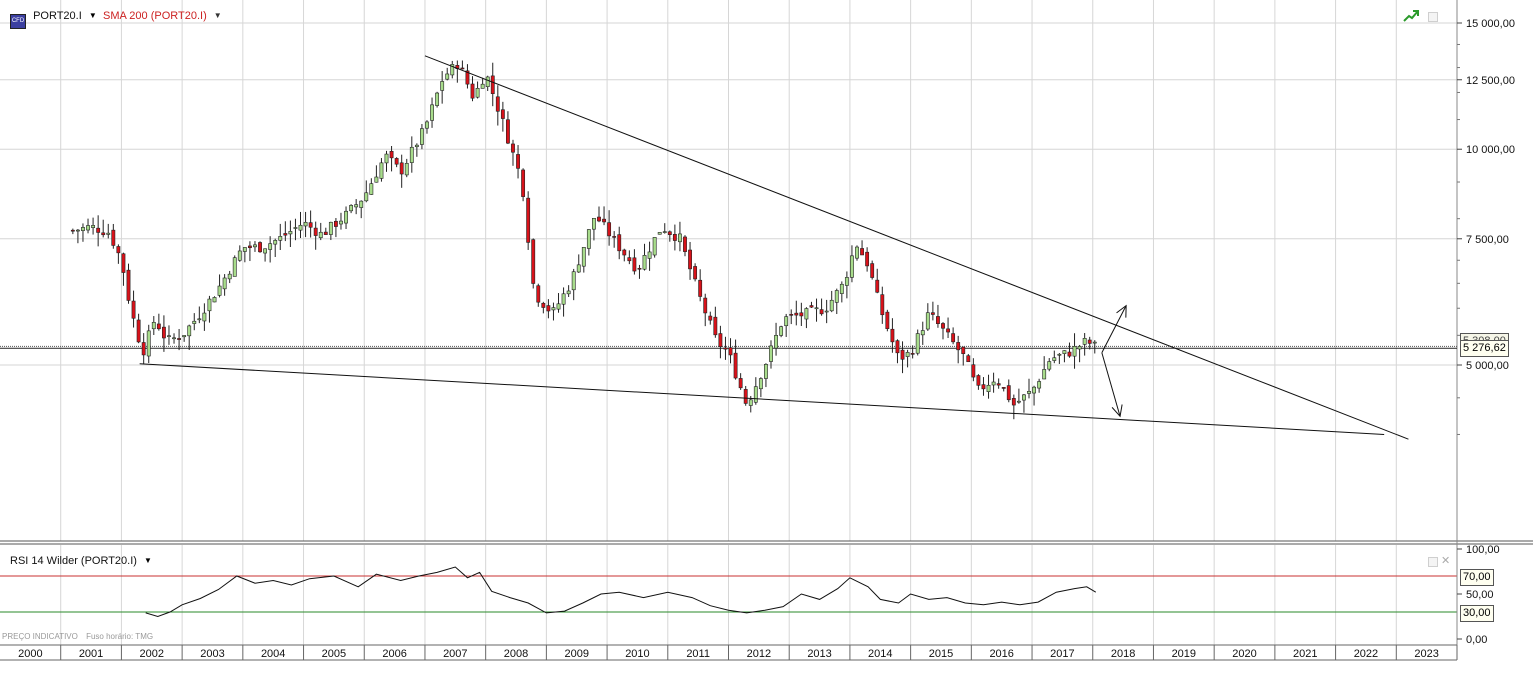 This screenshot has height=679, width=1533. What do you see at coordinates (273, 654) in the screenshot?
I see `year-tick-label: 2004` at bounding box center [273, 654].